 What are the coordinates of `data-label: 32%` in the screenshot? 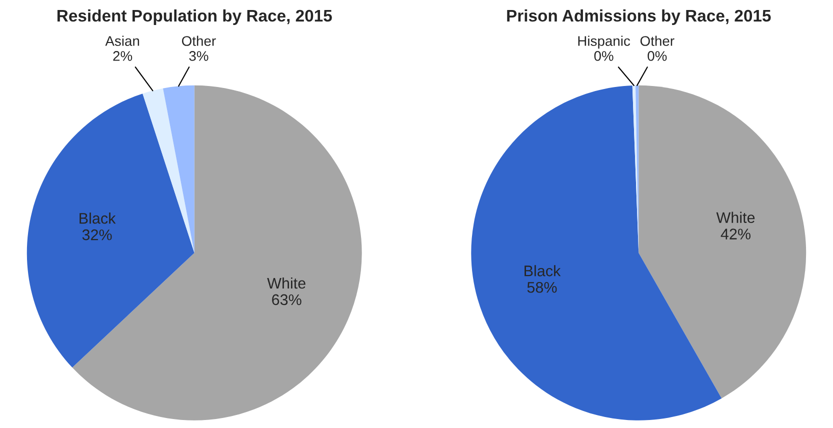 It's located at (97, 234).